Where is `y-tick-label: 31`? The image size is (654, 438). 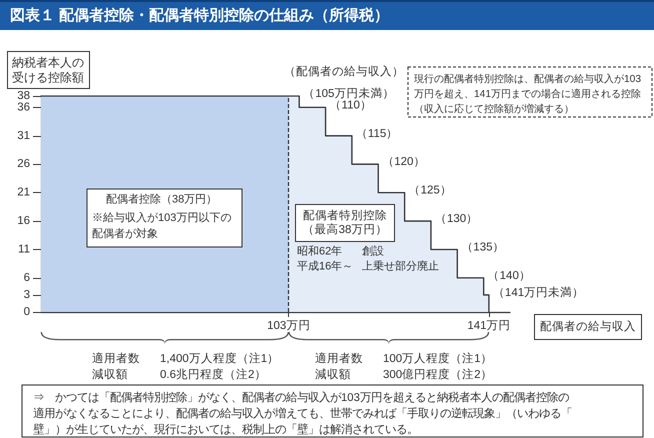
y-tick-label: 31 is located at coordinates (23, 136).